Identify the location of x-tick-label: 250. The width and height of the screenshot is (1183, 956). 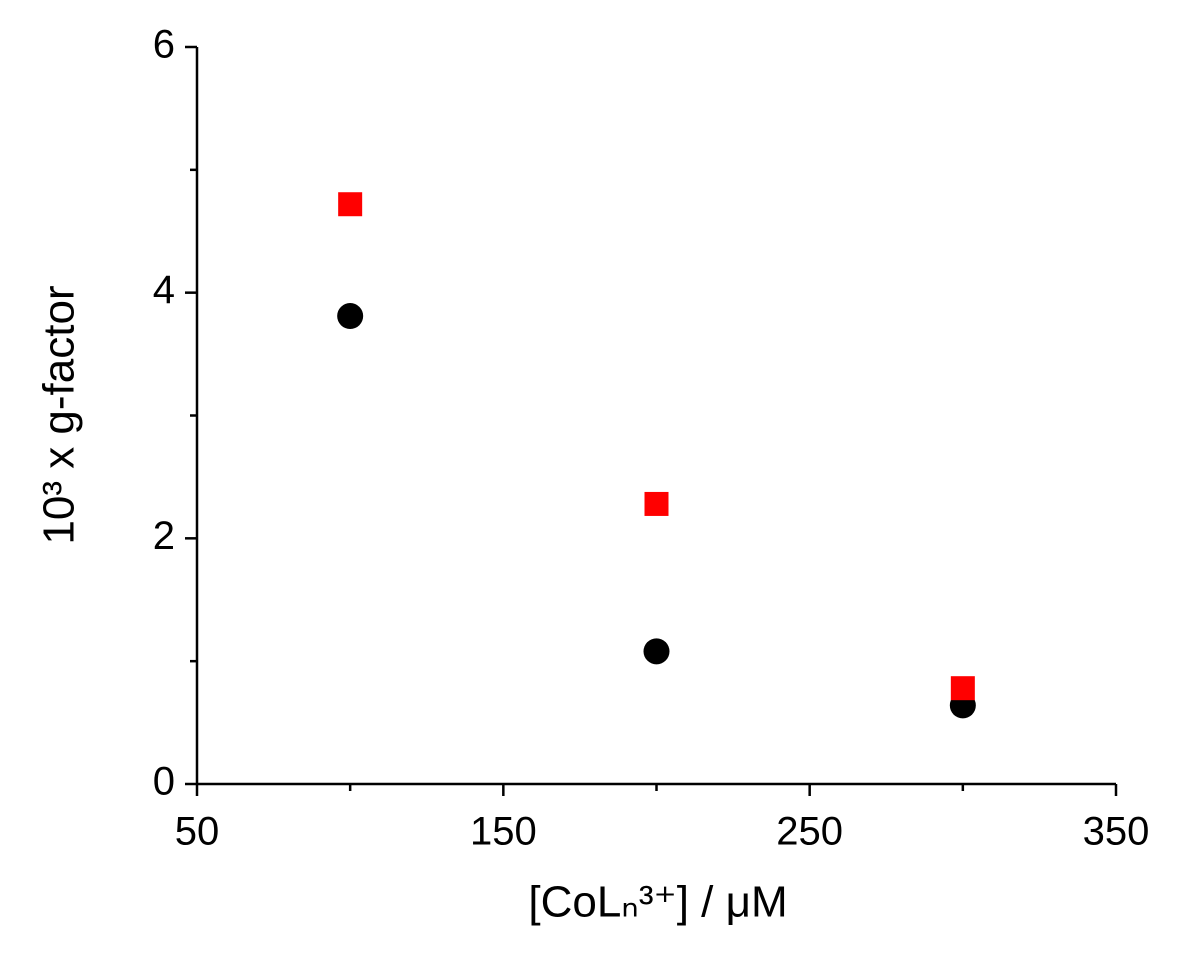
(809, 832).